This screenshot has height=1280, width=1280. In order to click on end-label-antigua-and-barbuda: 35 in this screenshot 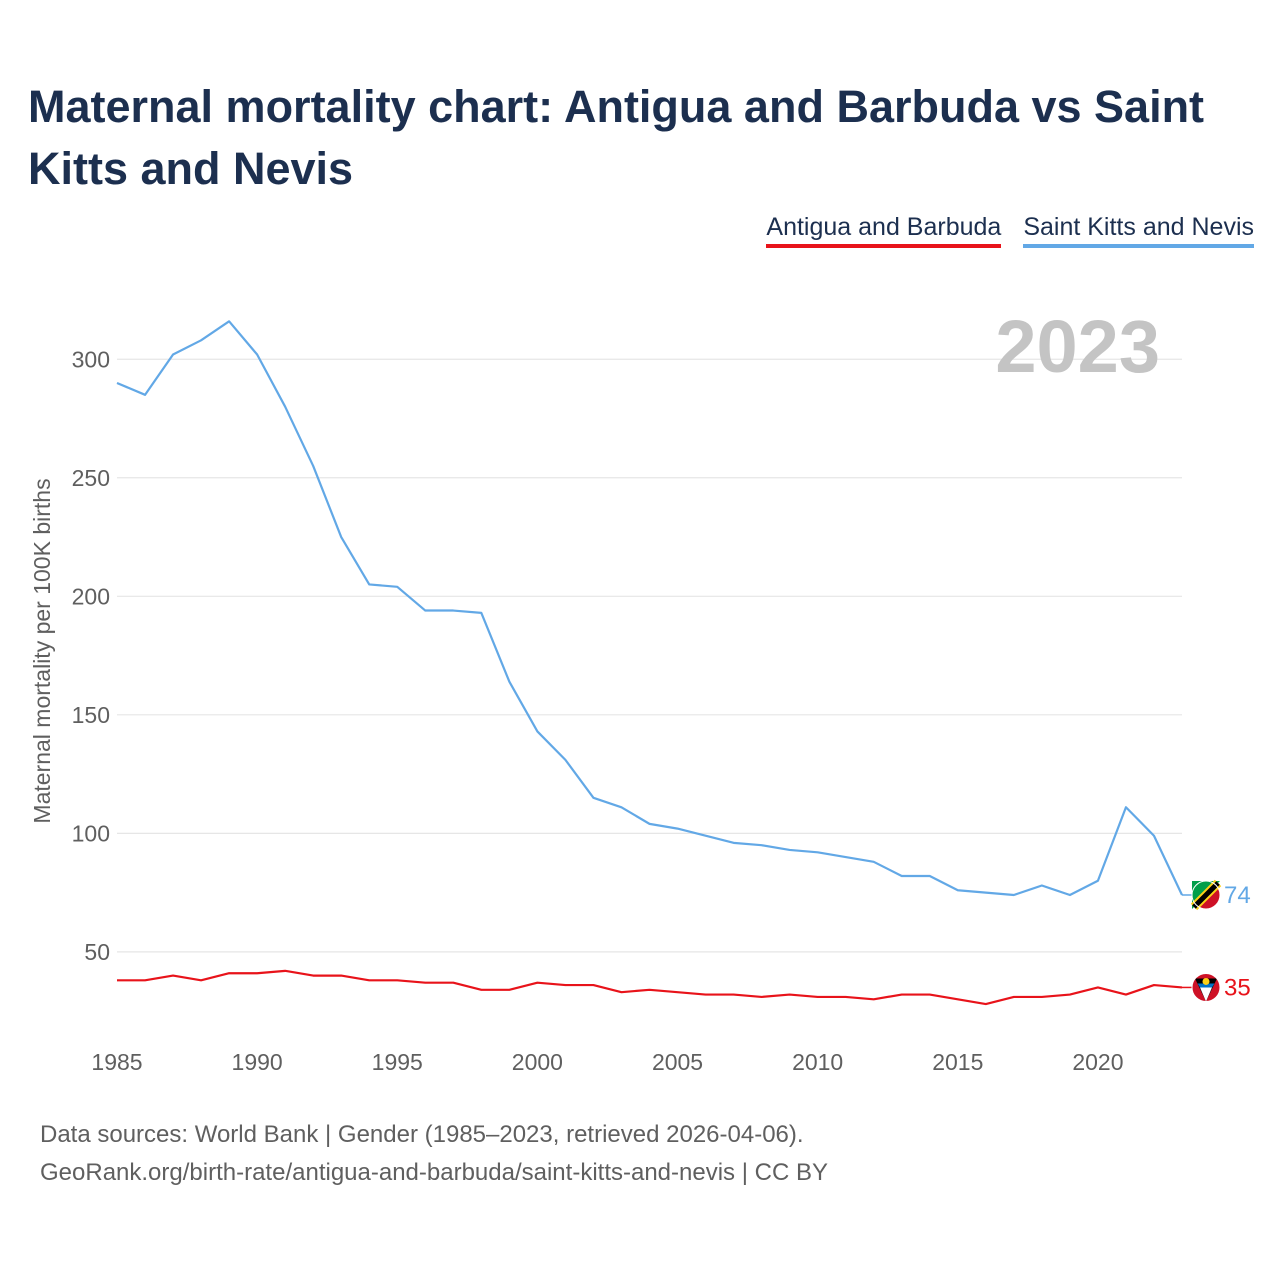, I will do `click(1237, 987)`.